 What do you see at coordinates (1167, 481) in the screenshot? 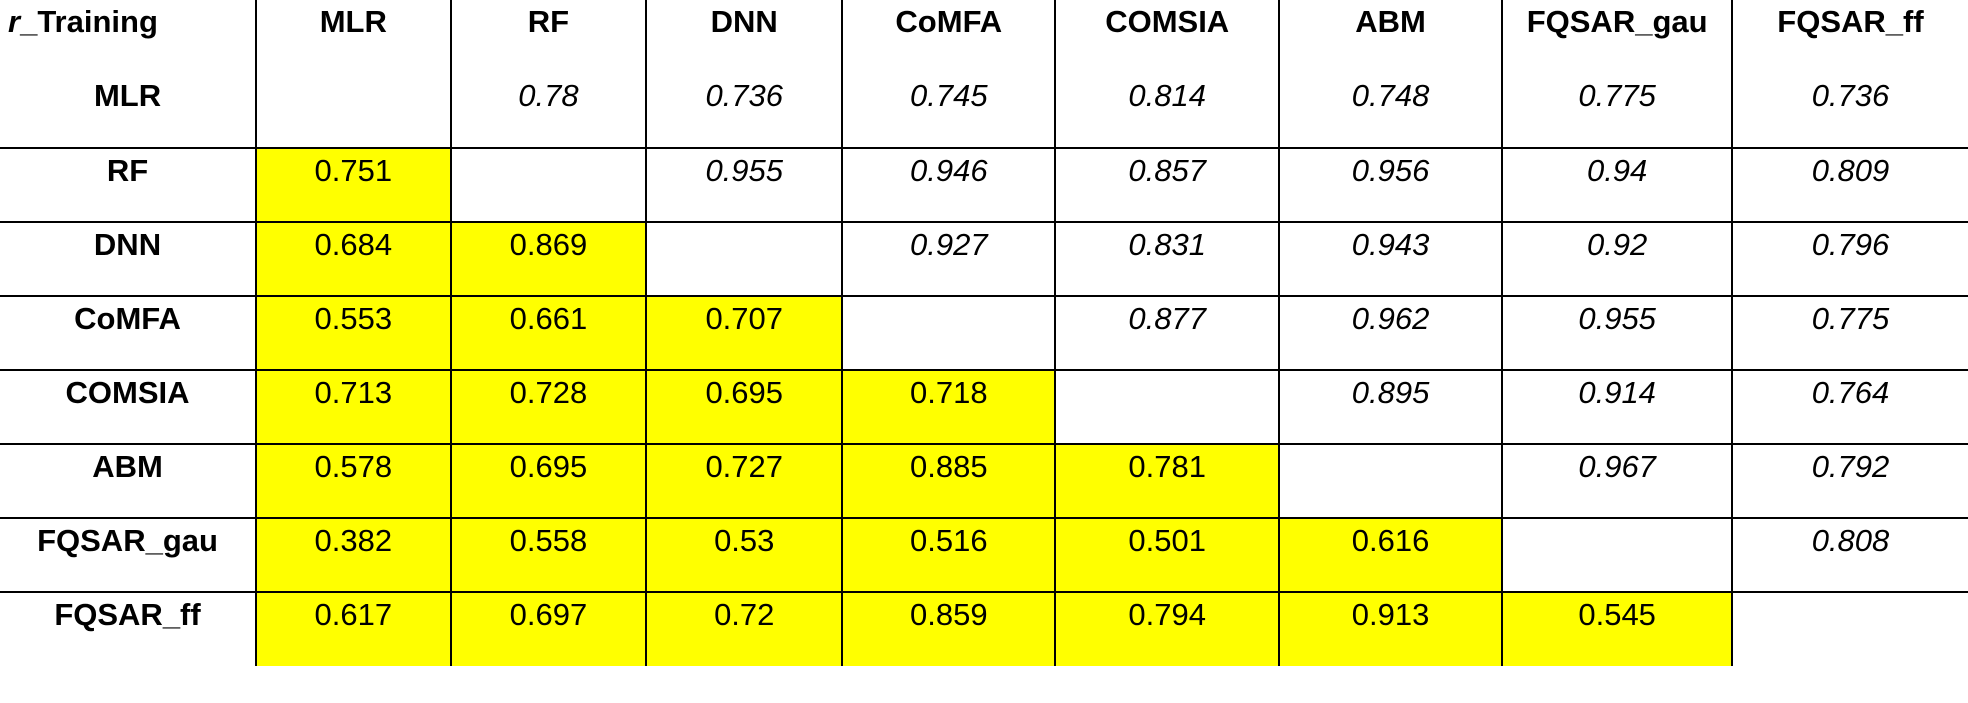
I see `lower-cell: 0.781` at bounding box center [1167, 481].